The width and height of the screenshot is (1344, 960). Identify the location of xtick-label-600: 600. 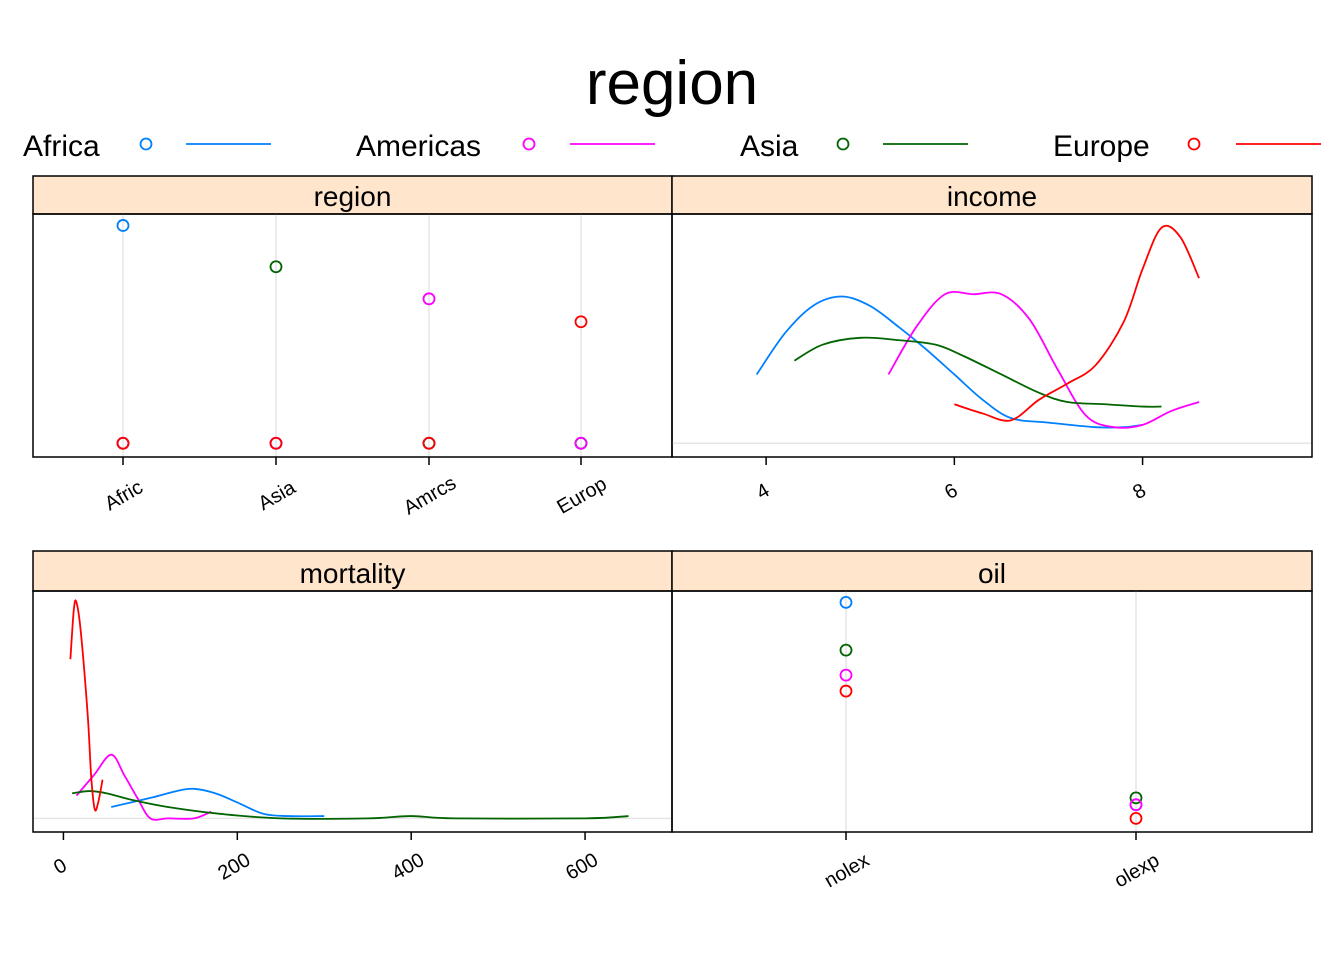
(582, 867).